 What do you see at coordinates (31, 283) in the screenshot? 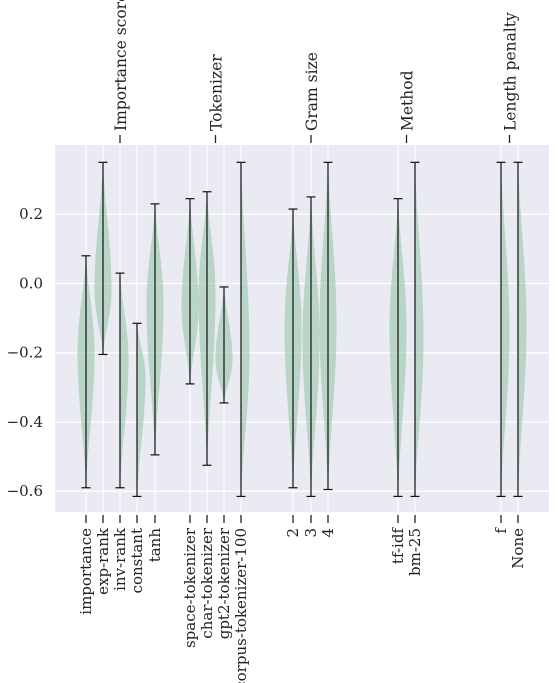
I see `y-tick-label: 0.0` at bounding box center [31, 283].